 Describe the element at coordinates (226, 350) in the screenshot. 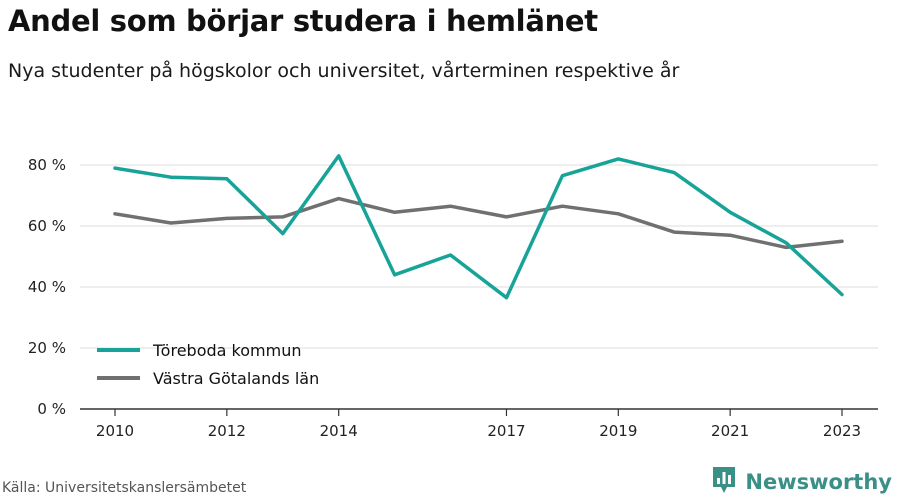

I see `legend-label: Töreboda kommun` at that location.